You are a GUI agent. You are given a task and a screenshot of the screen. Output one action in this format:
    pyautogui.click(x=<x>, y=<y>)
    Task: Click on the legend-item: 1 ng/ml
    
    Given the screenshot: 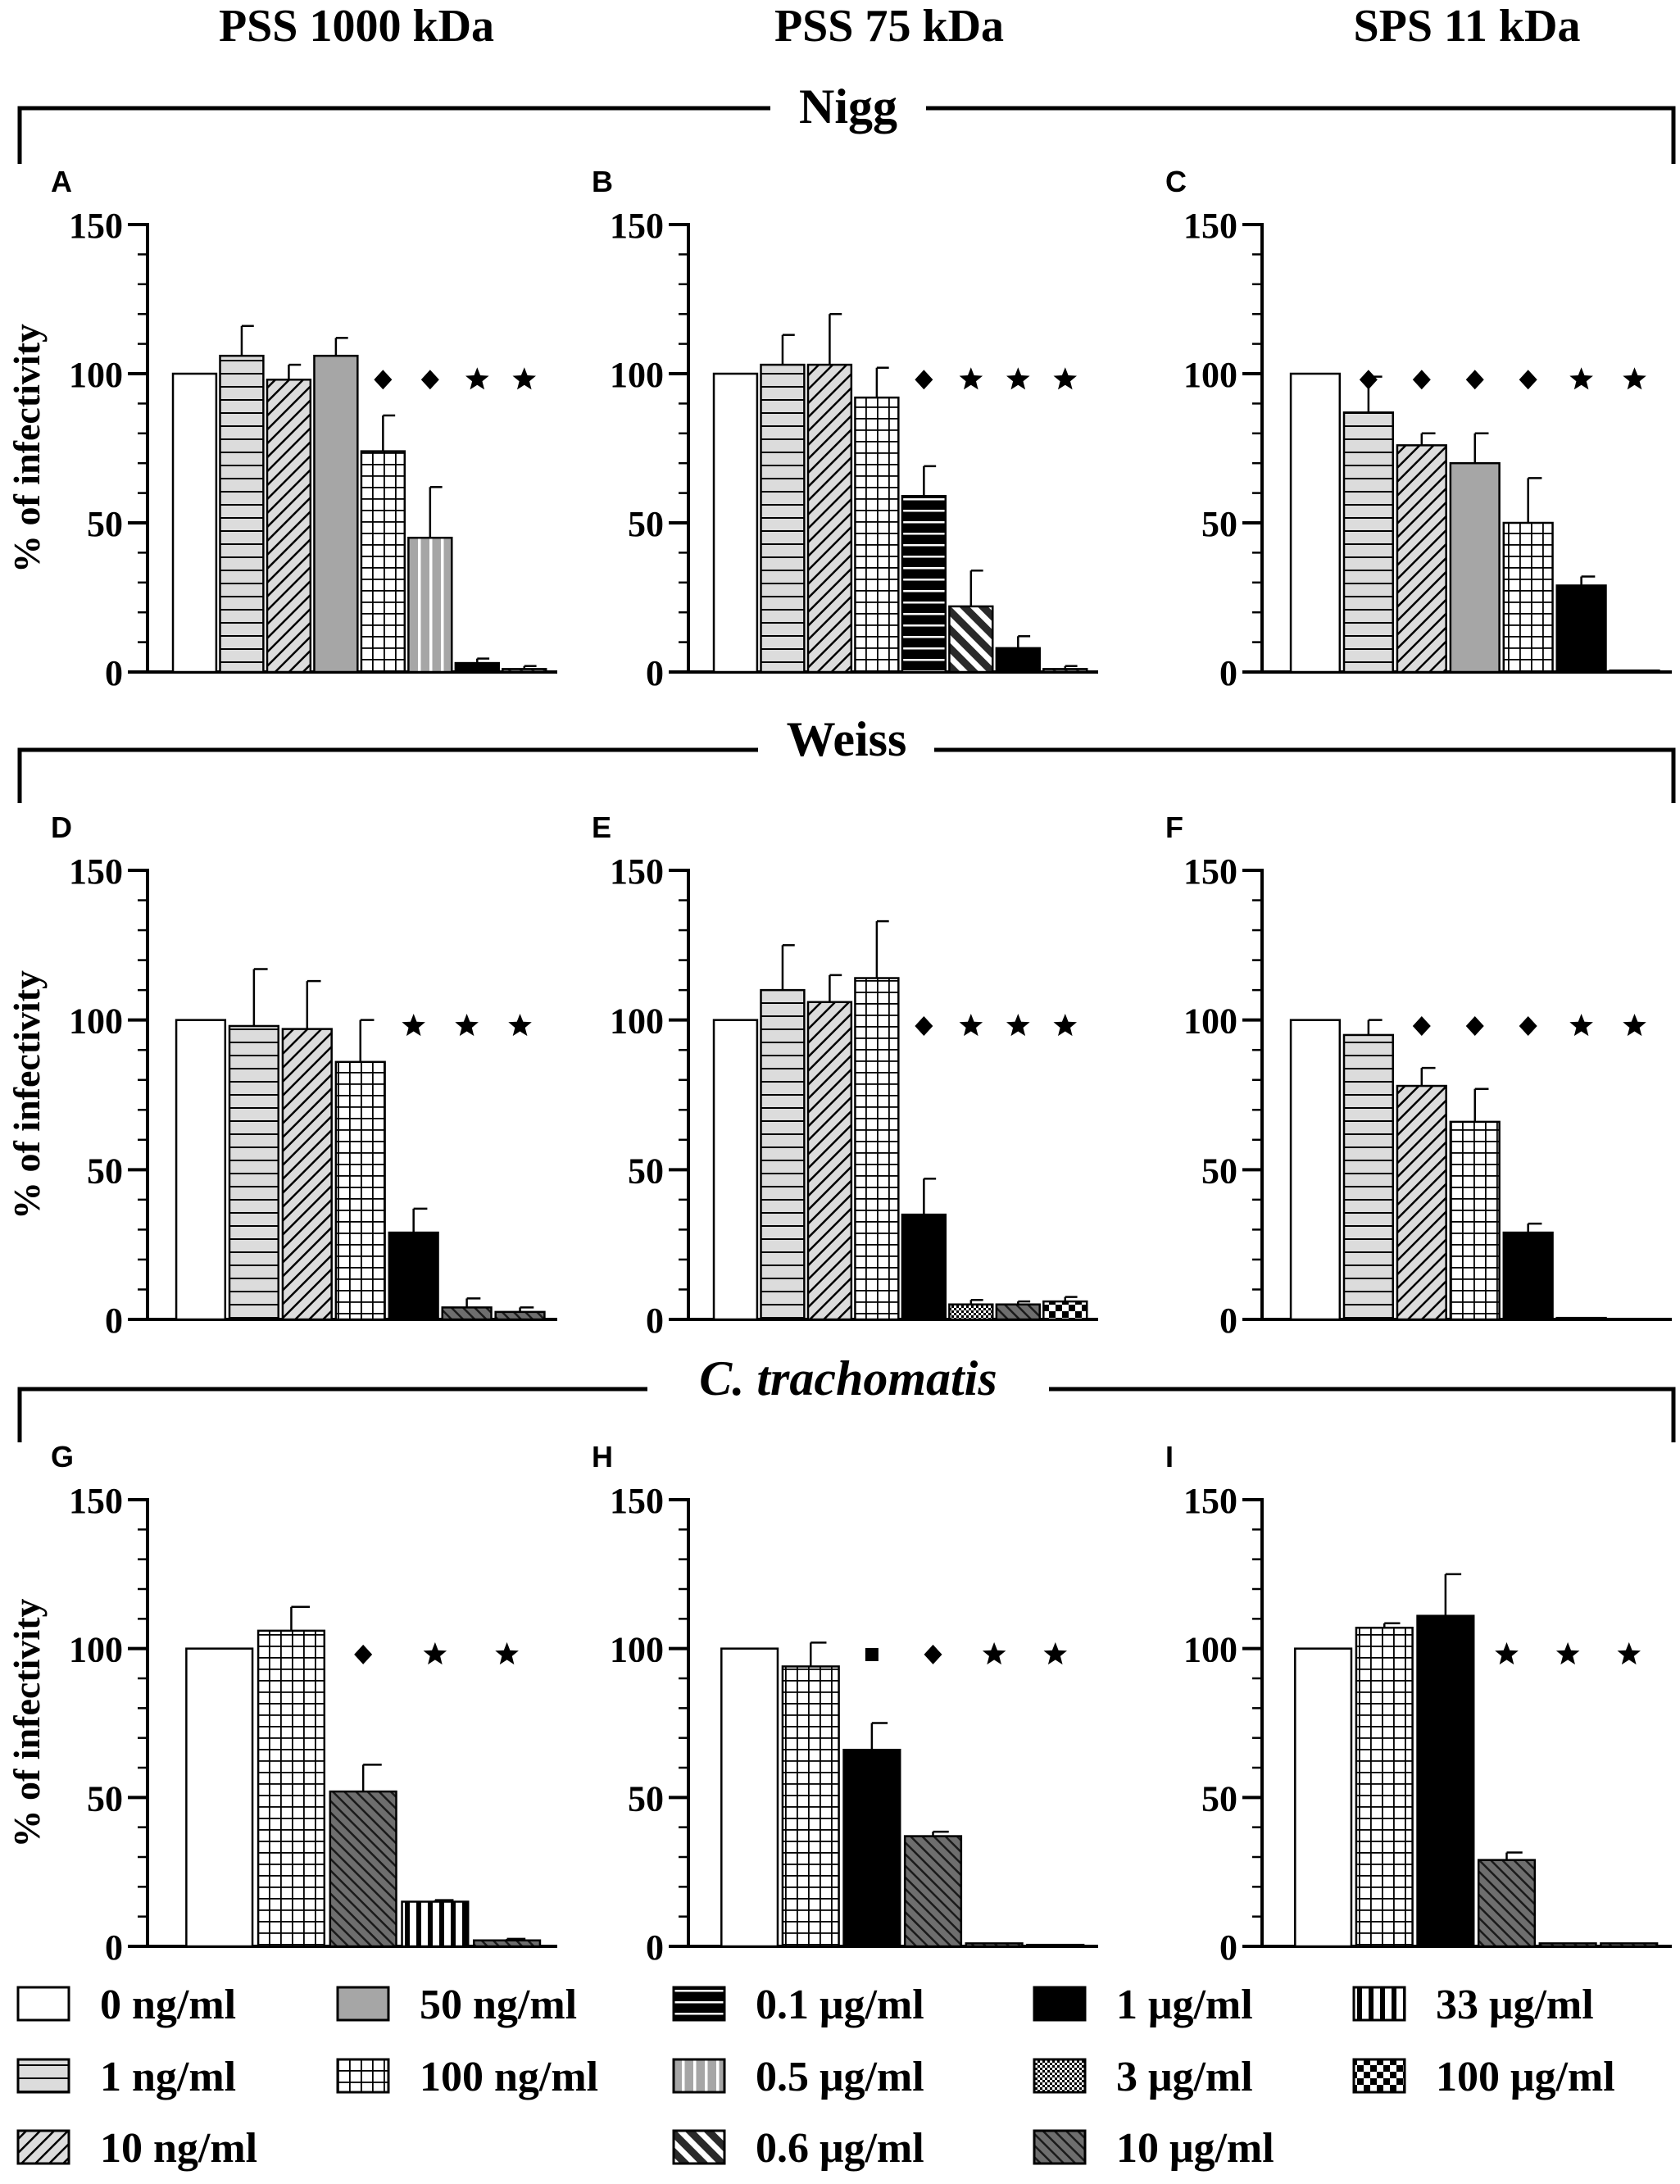 What is the action you would take?
    pyautogui.click(x=126, y=2077)
    